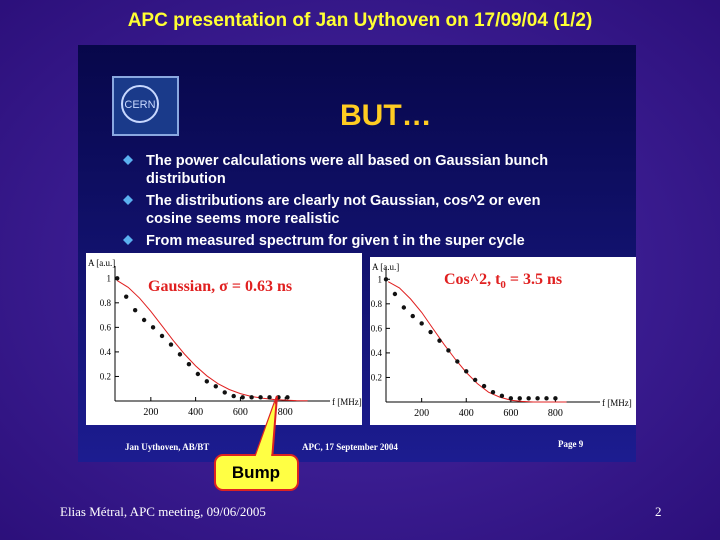  What do you see at coordinates (163, 511) in the screenshot?
I see `footer-text: Elias Métral, APC meeting, 09/06/2005` at bounding box center [163, 511].